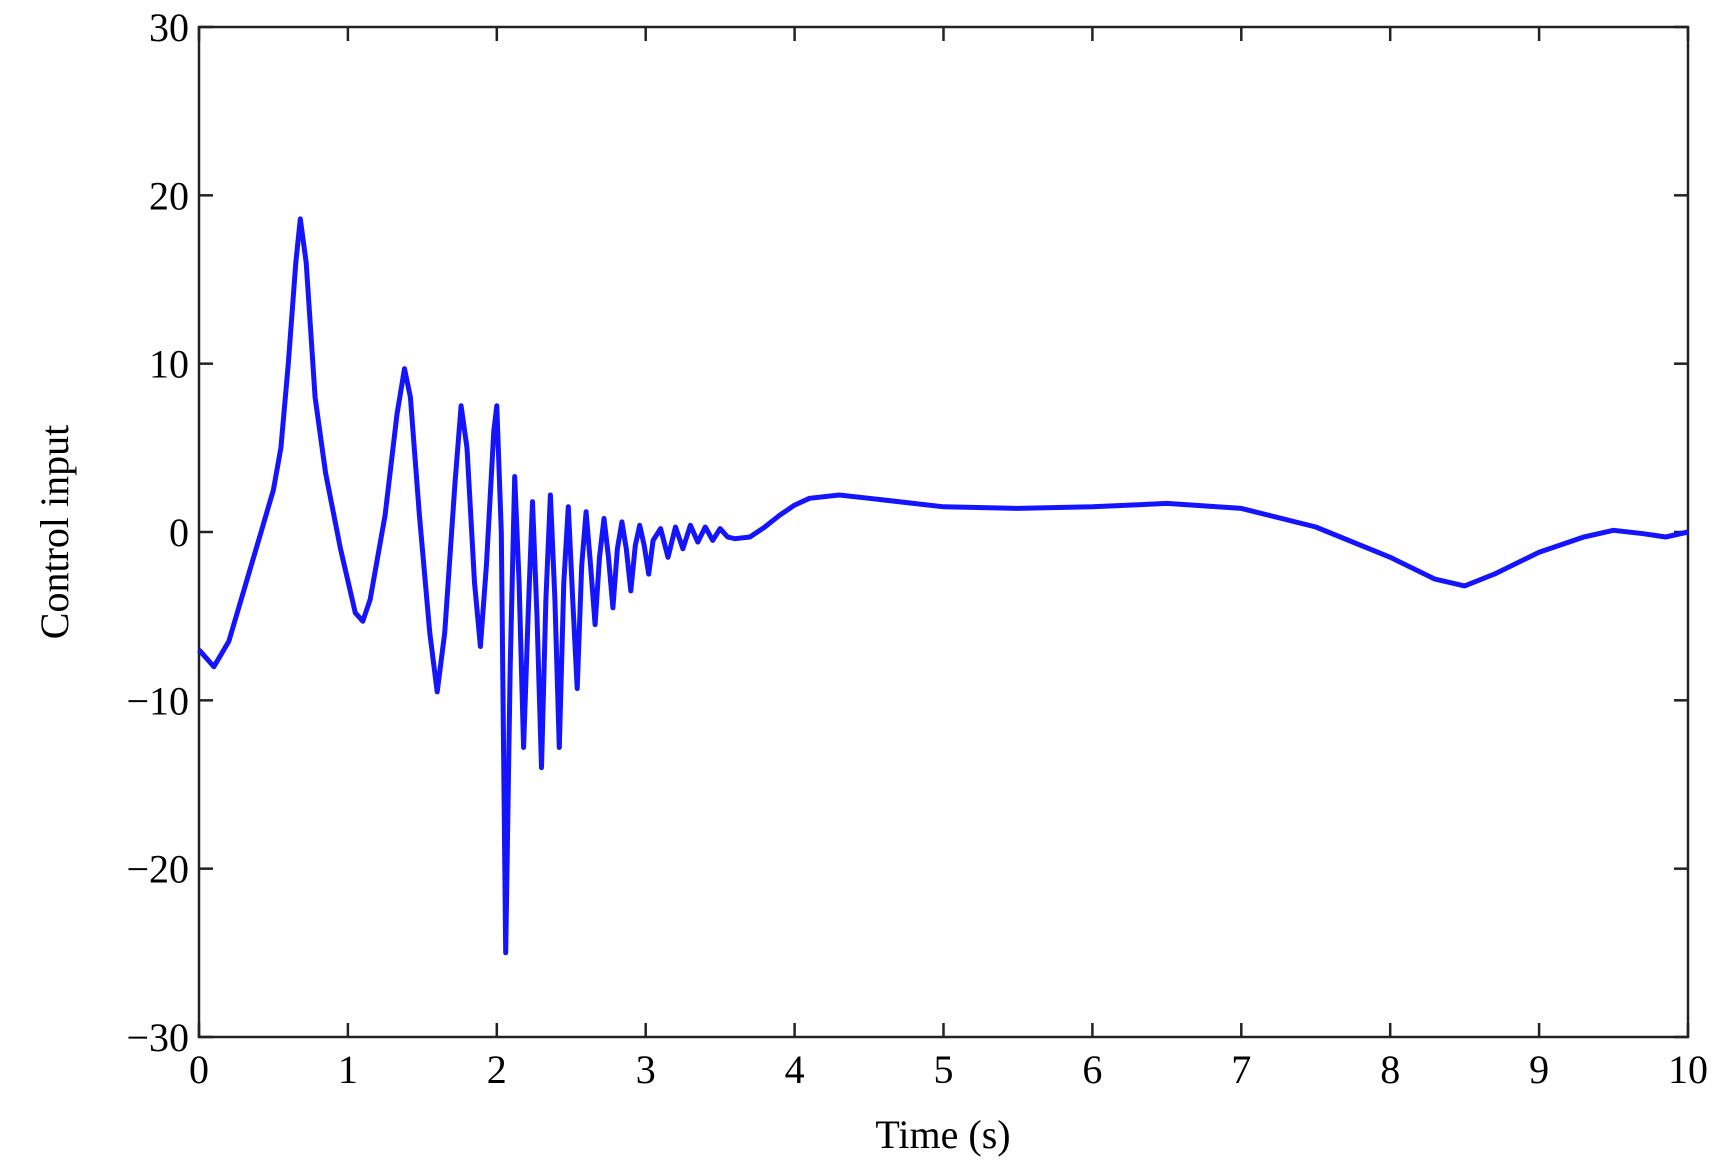 The height and width of the screenshot is (1163, 1732). What do you see at coordinates (179, 532) in the screenshot?
I see `y-tick-label: 0` at bounding box center [179, 532].